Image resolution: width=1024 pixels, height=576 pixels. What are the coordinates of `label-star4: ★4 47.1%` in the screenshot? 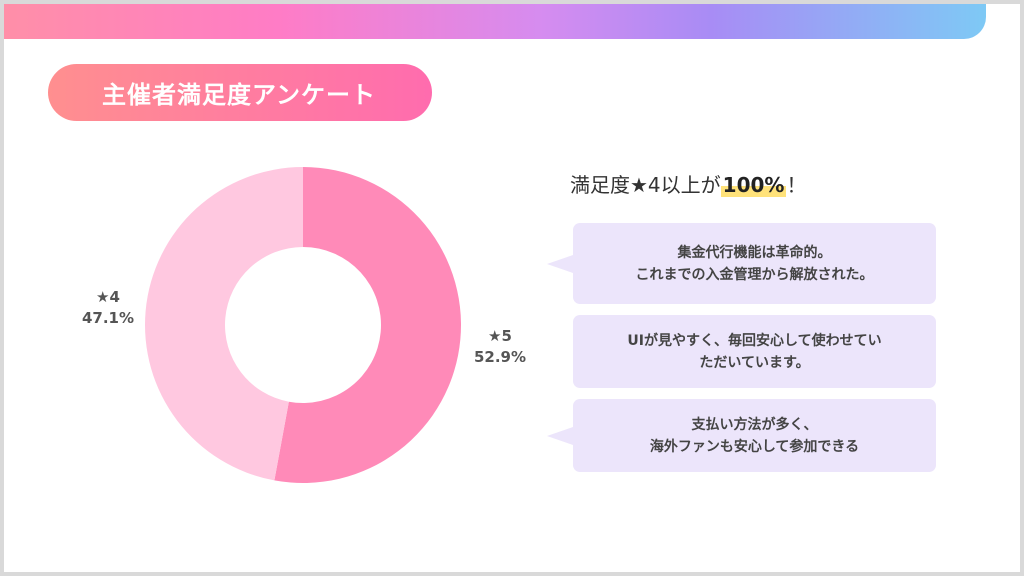 It's located at (108, 308).